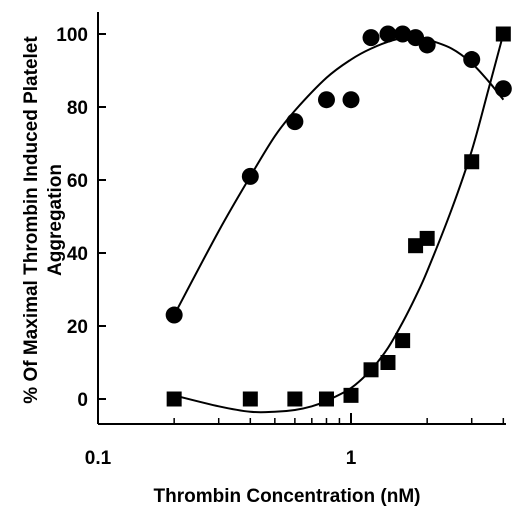 Image resolution: width=520 pixels, height=515 pixels. Describe the element at coordinates (77, 254) in the screenshot. I see `y-tick-label-40: 40` at that location.